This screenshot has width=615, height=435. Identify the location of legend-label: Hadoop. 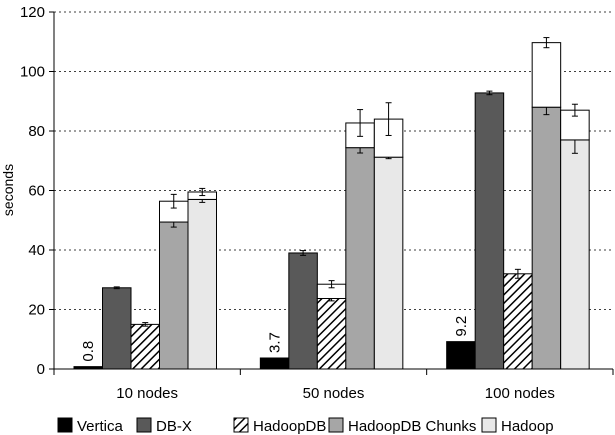
(527, 426).